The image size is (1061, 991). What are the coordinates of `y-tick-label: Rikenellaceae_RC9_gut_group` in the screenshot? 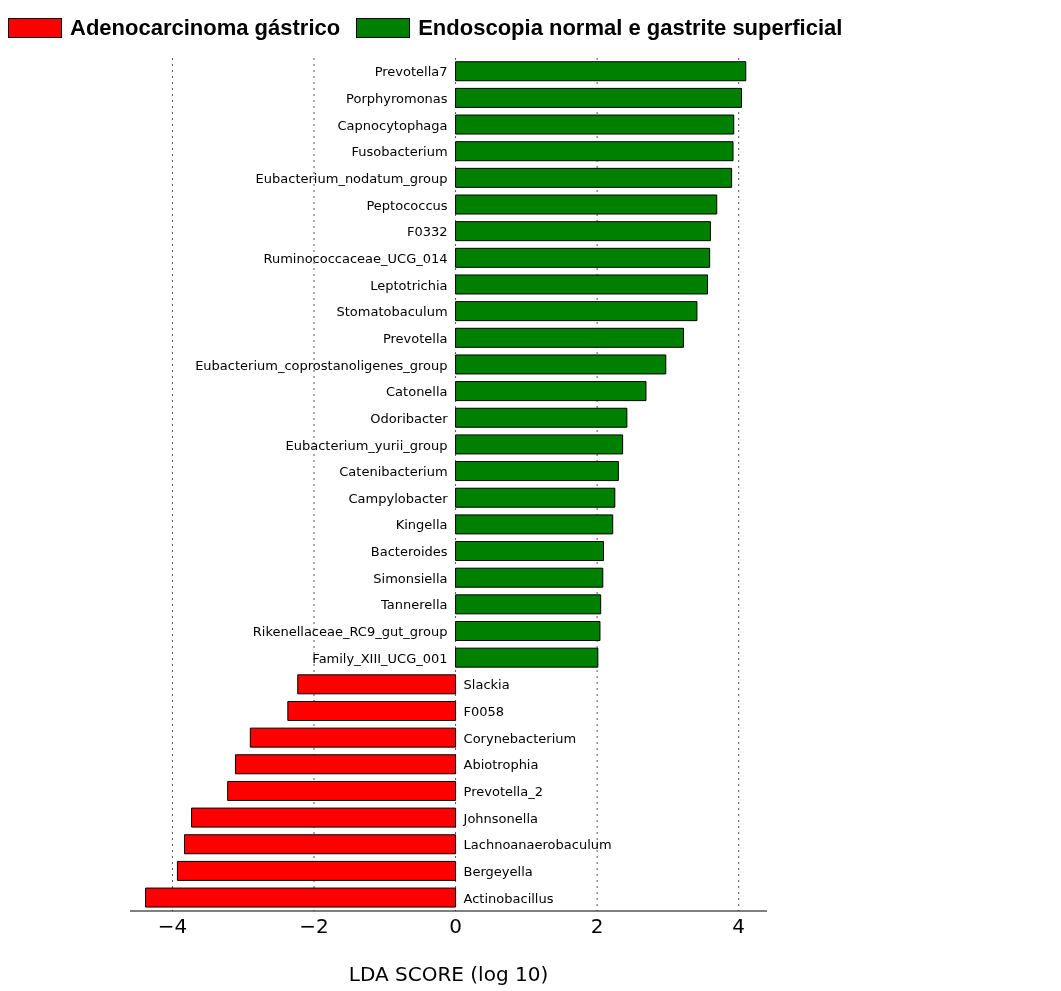 It's located at (350, 632).